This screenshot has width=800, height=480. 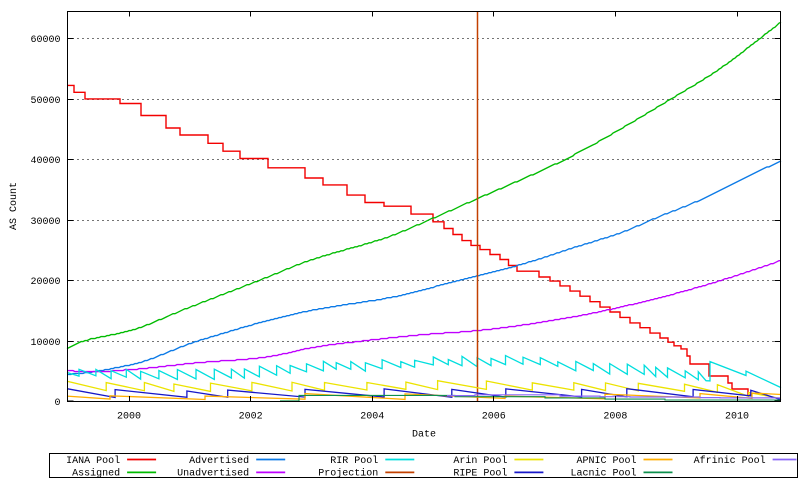 What do you see at coordinates (45, 222) in the screenshot?
I see `svg-text: 30000` at bounding box center [45, 222].